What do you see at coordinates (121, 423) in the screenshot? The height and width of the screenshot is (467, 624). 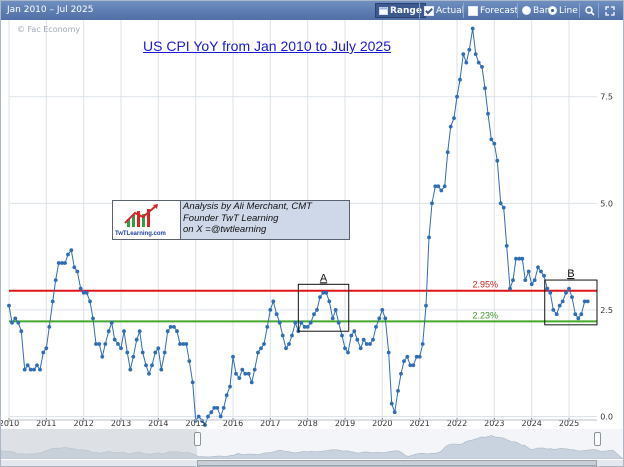 I see `x-tick-label: 2013` at bounding box center [121, 423].